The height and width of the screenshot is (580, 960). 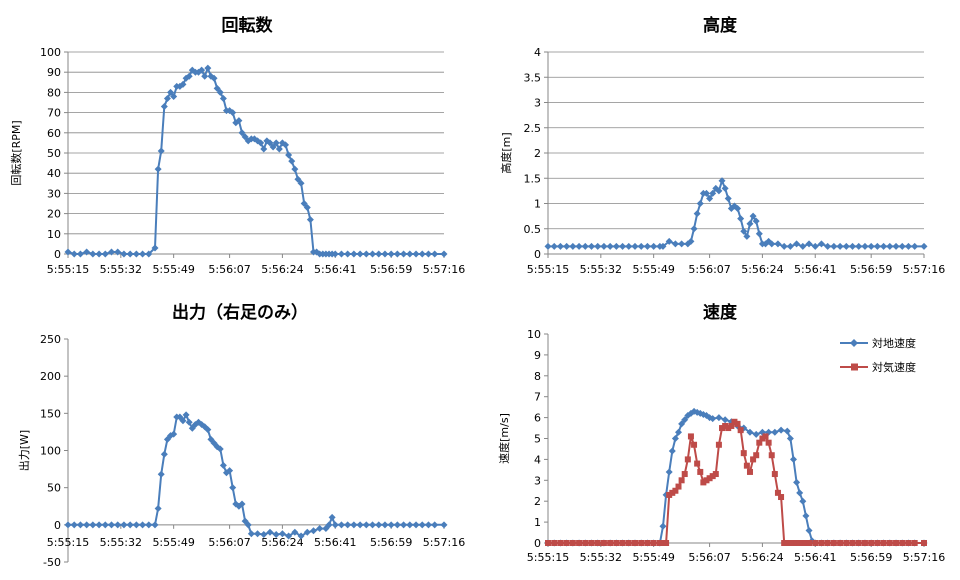 What do you see at coordinates (601, 557) in the screenshot?
I see `speed-x-tick-label: 5:55:32` at bounding box center [601, 557].